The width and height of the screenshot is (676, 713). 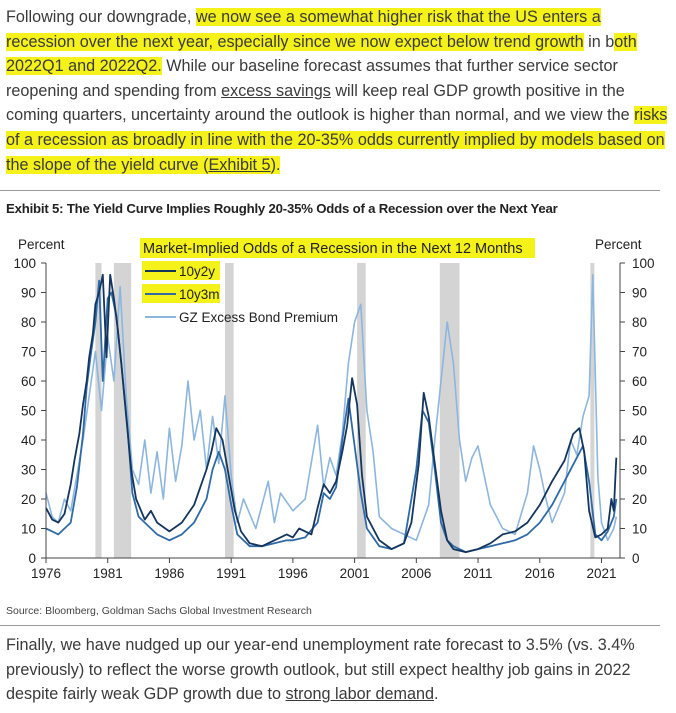 I want to click on excess-savings-link: excess savings, so click(x=276, y=90).